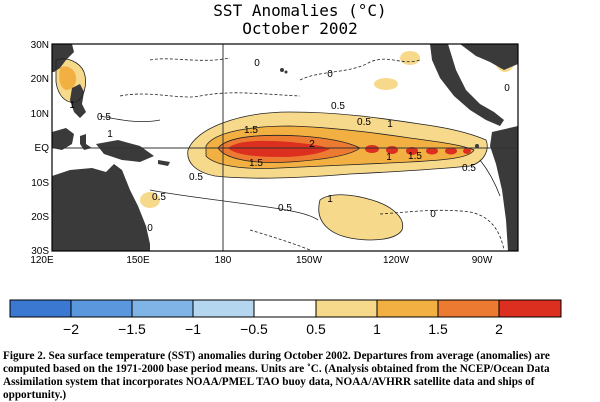  I want to click on longitude-label: 150W, so click(309, 260).